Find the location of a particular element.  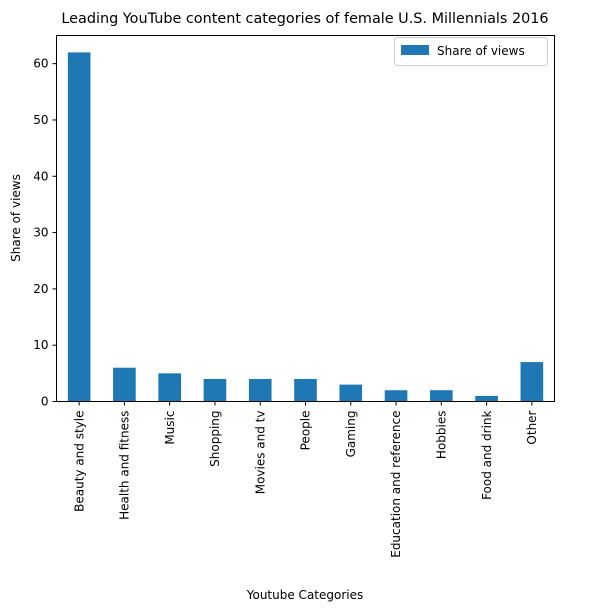

x-tick-label: Beauty and style is located at coordinates (79, 461).